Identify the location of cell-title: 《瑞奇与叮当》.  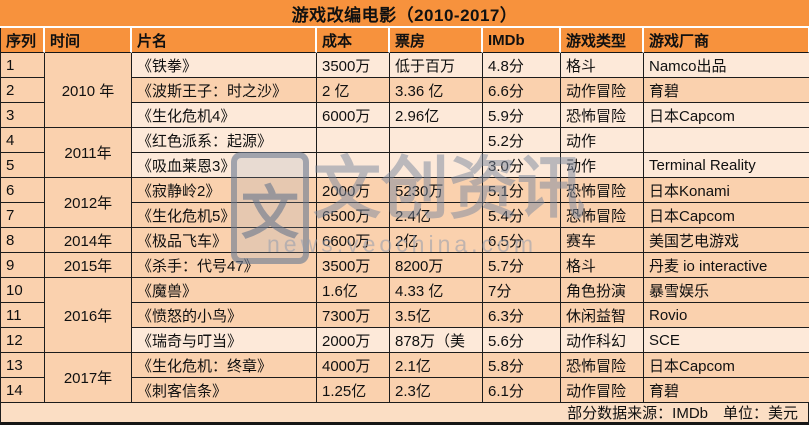
(224, 340).